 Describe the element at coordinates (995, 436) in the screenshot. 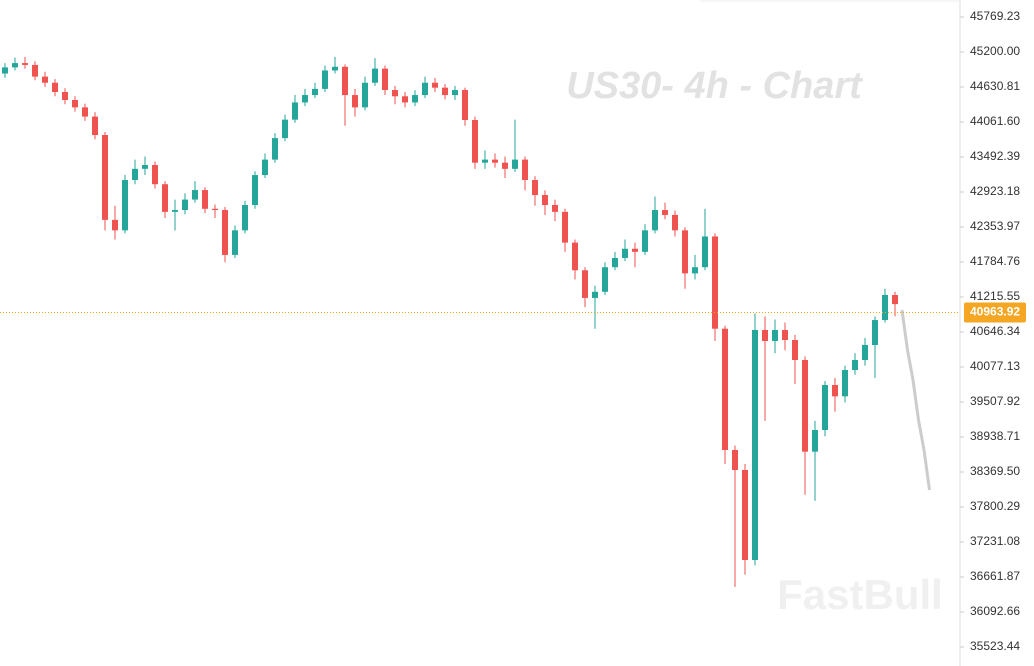

I see `y-tick-label: 38938.71` at that location.